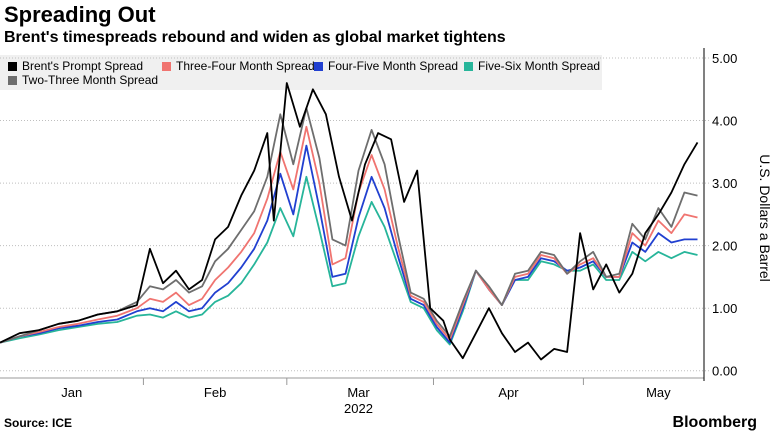 This screenshot has width=775, height=435. Describe the element at coordinates (215, 392) in the screenshot. I see `x-tick-label: Feb` at that location.